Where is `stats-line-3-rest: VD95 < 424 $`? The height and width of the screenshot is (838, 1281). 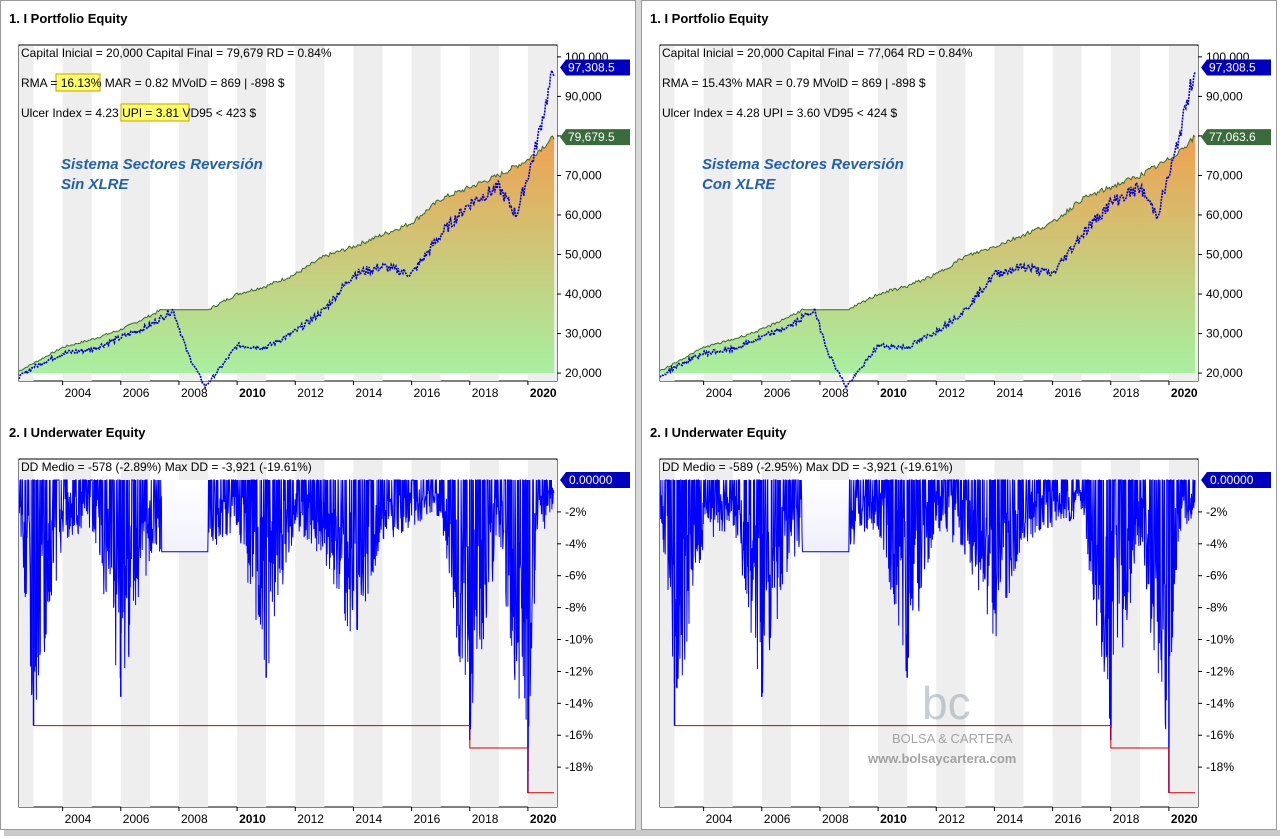 stats-line-3-rest: VD95 < 424 $ is located at coordinates (858, 113).